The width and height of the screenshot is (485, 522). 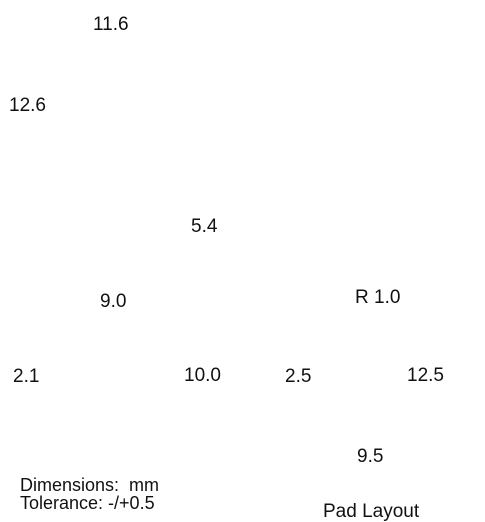 I want to click on dimension-pad-gap: 2.5, so click(x=298, y=376).